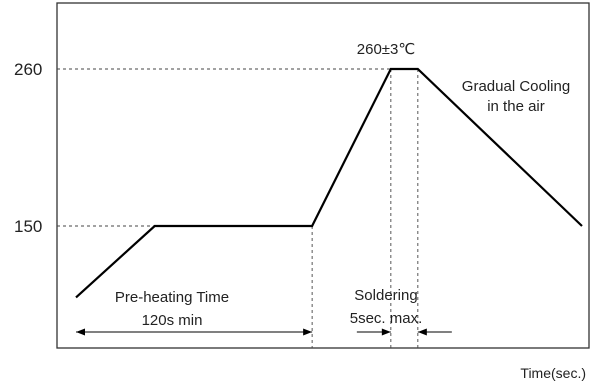 The height and width of the screenshot is (383, 594). I want to click on preheat-label-line1: Pre-heating Time, so click(172, 297).